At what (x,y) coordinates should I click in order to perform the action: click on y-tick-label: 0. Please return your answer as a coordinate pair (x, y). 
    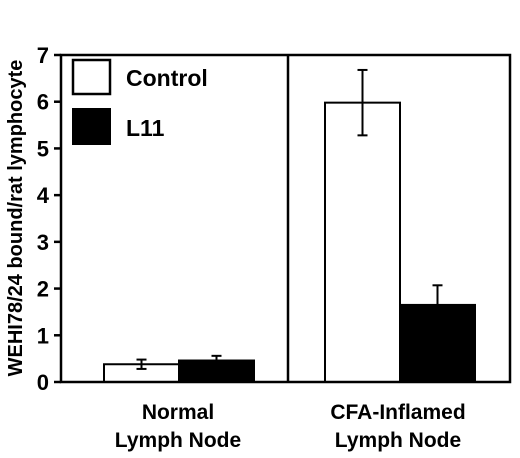
    Looking at the image, I should click on (43, 382).